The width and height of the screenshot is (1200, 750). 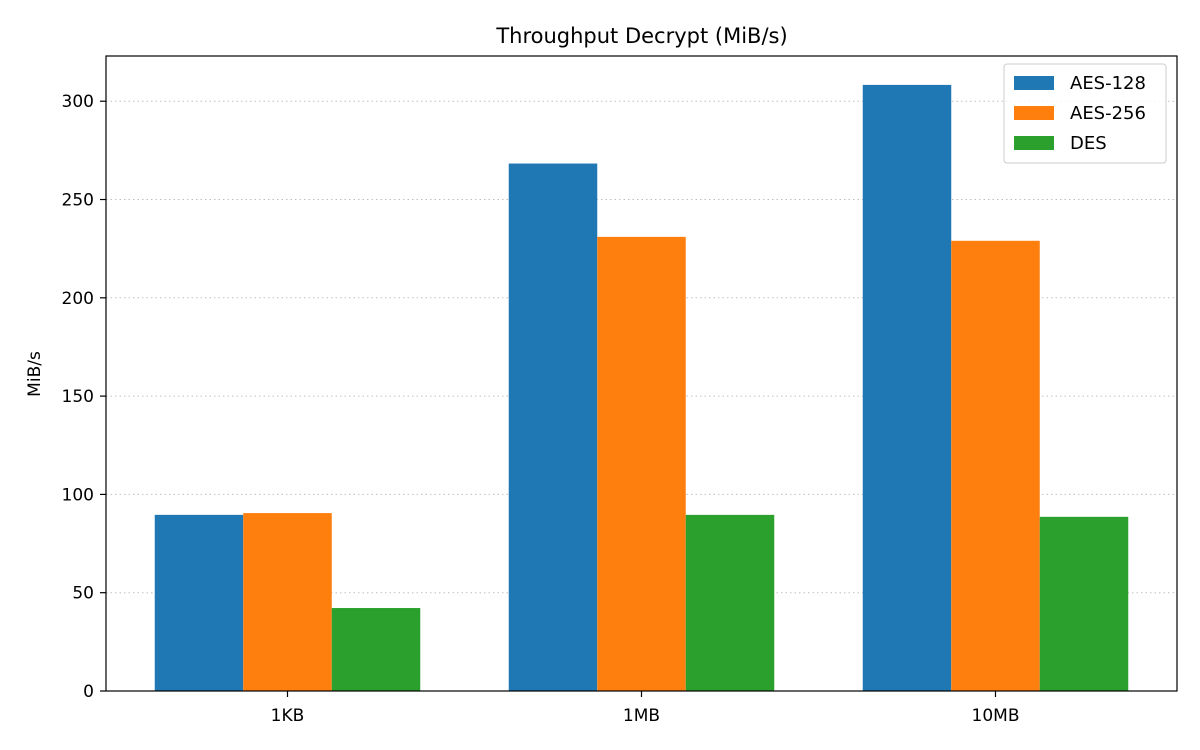 What do you see at coordinates (78, 201) in the screenshot?
I see `y-tick-label: 250` at bounding box center [78, 201].